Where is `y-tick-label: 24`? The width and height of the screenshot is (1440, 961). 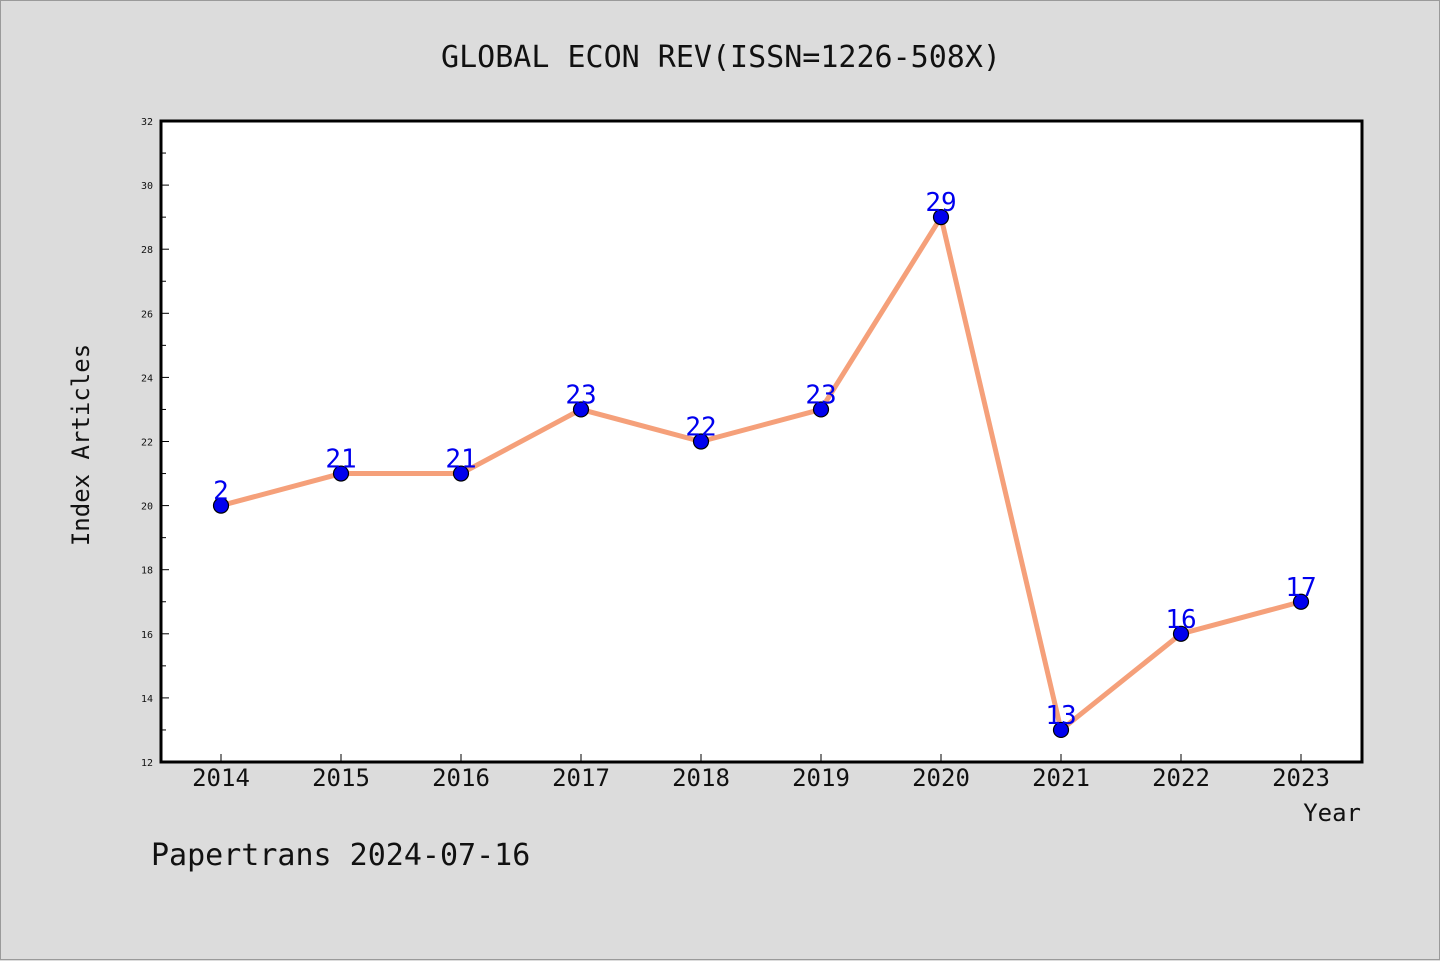
y-tick-label: 24 is located at coordinates (147, 378).